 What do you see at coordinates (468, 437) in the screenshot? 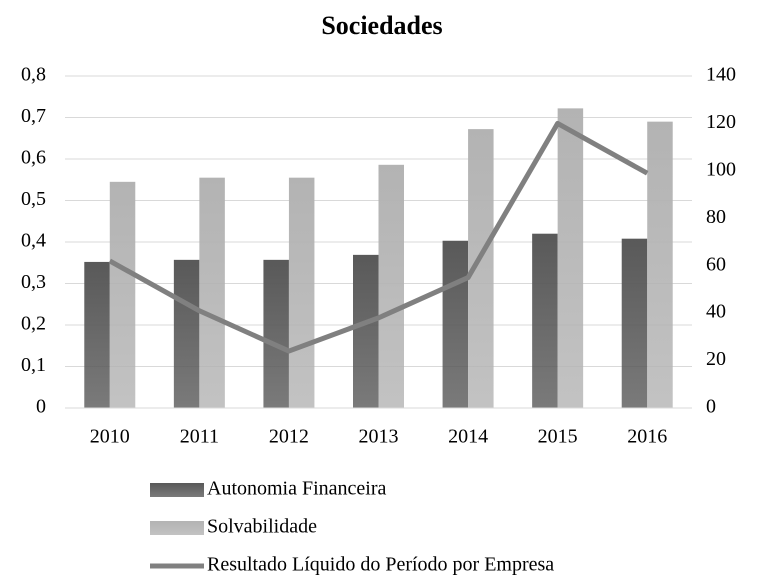
I see `x-tick-label: 2014` at bounding box center [468, 437].